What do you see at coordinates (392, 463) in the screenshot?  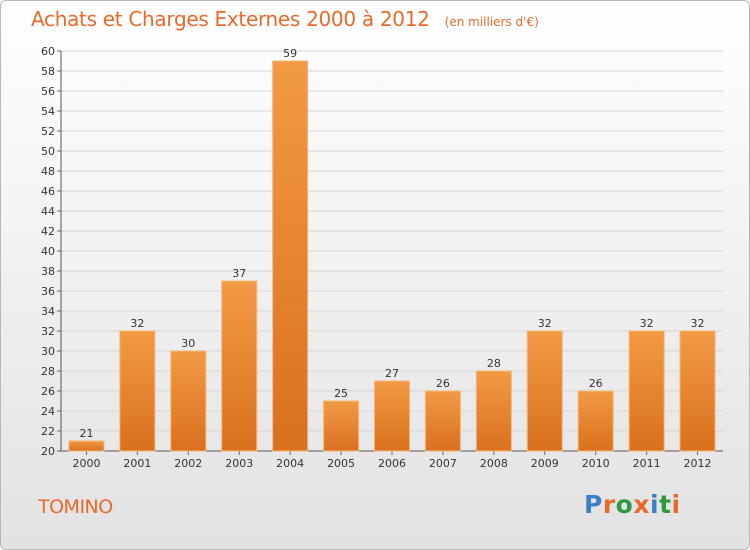 I see `x-tick-label-2006: 2006` at bounding box center [392, 463].